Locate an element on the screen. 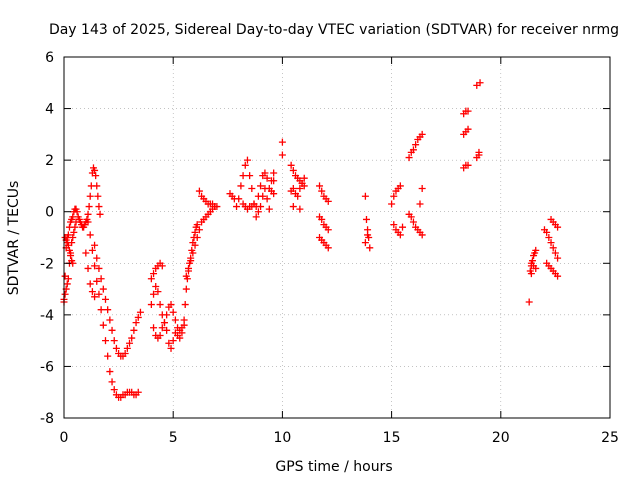 Image resolution: width=640 pixels, height=480 pixels. y-tick-label: 6 is located at coordinates (49, 58).